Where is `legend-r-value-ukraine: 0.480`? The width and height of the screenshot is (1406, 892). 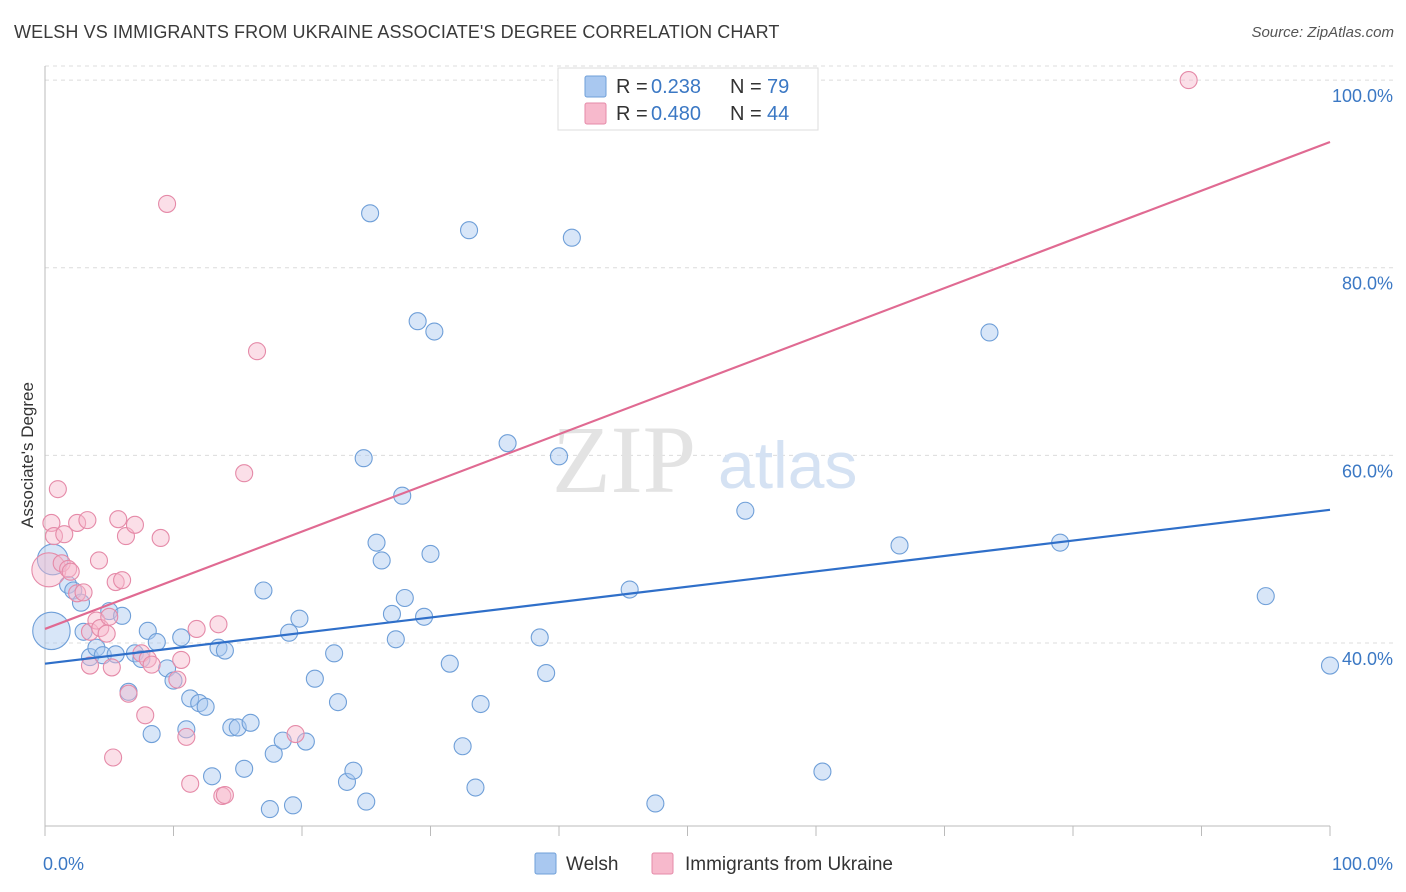
legend-r-value-ukraine: 0.480 is located at coordinates (676, 114).